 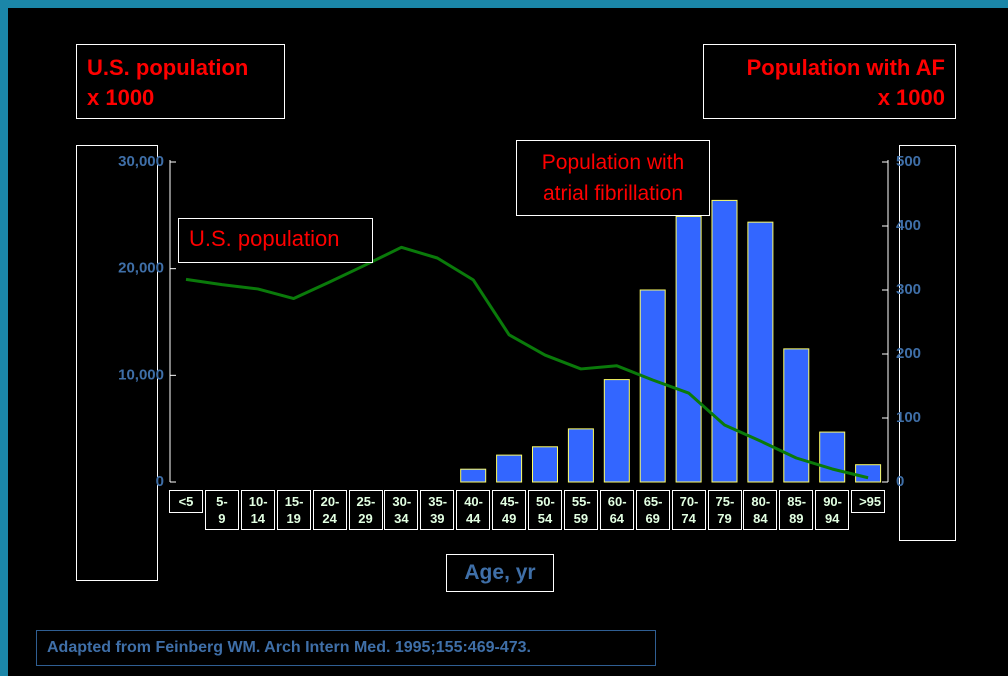 What do you see at coordinates (141, 161) in the screenshot?
I see `y-tick-label: 30,000` at bounding box center [141, 161].